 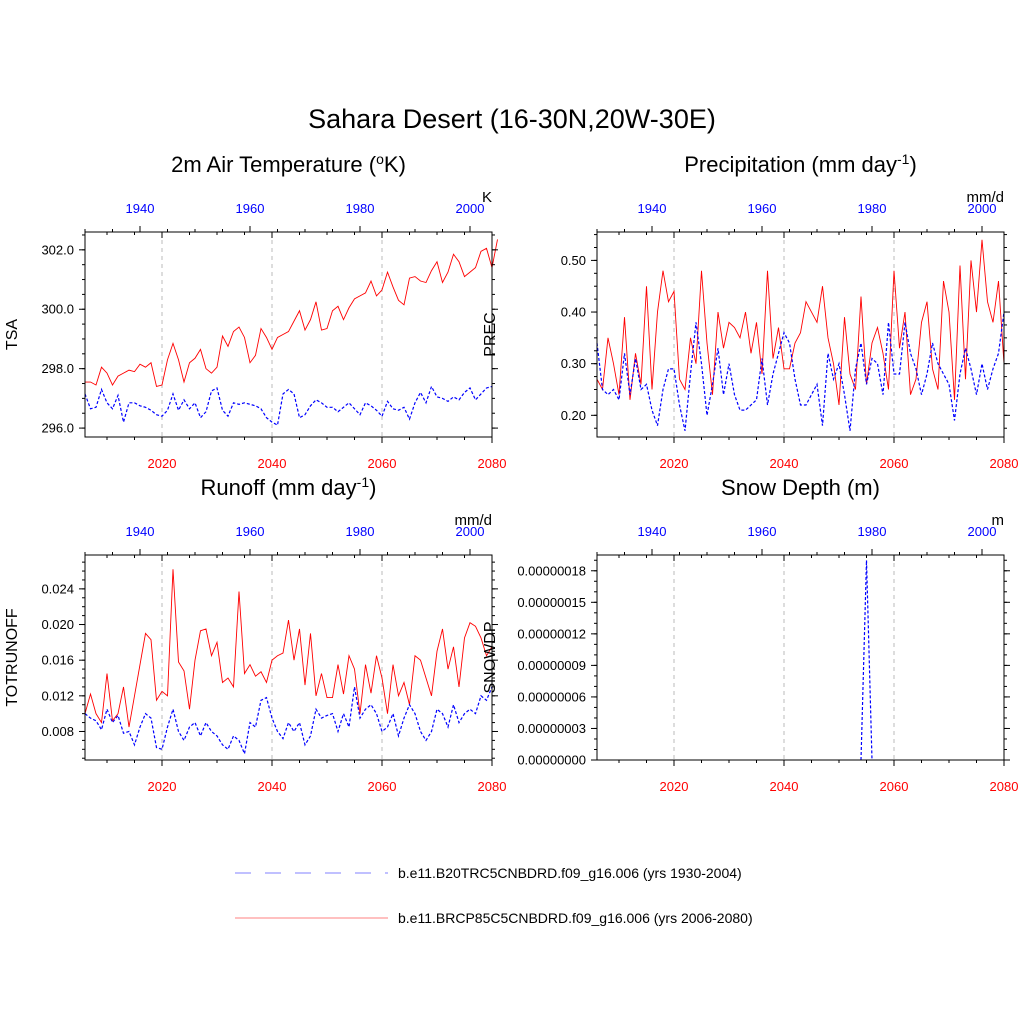 I want to click on units-label-snowdp: m, so click(x=998, y=520).